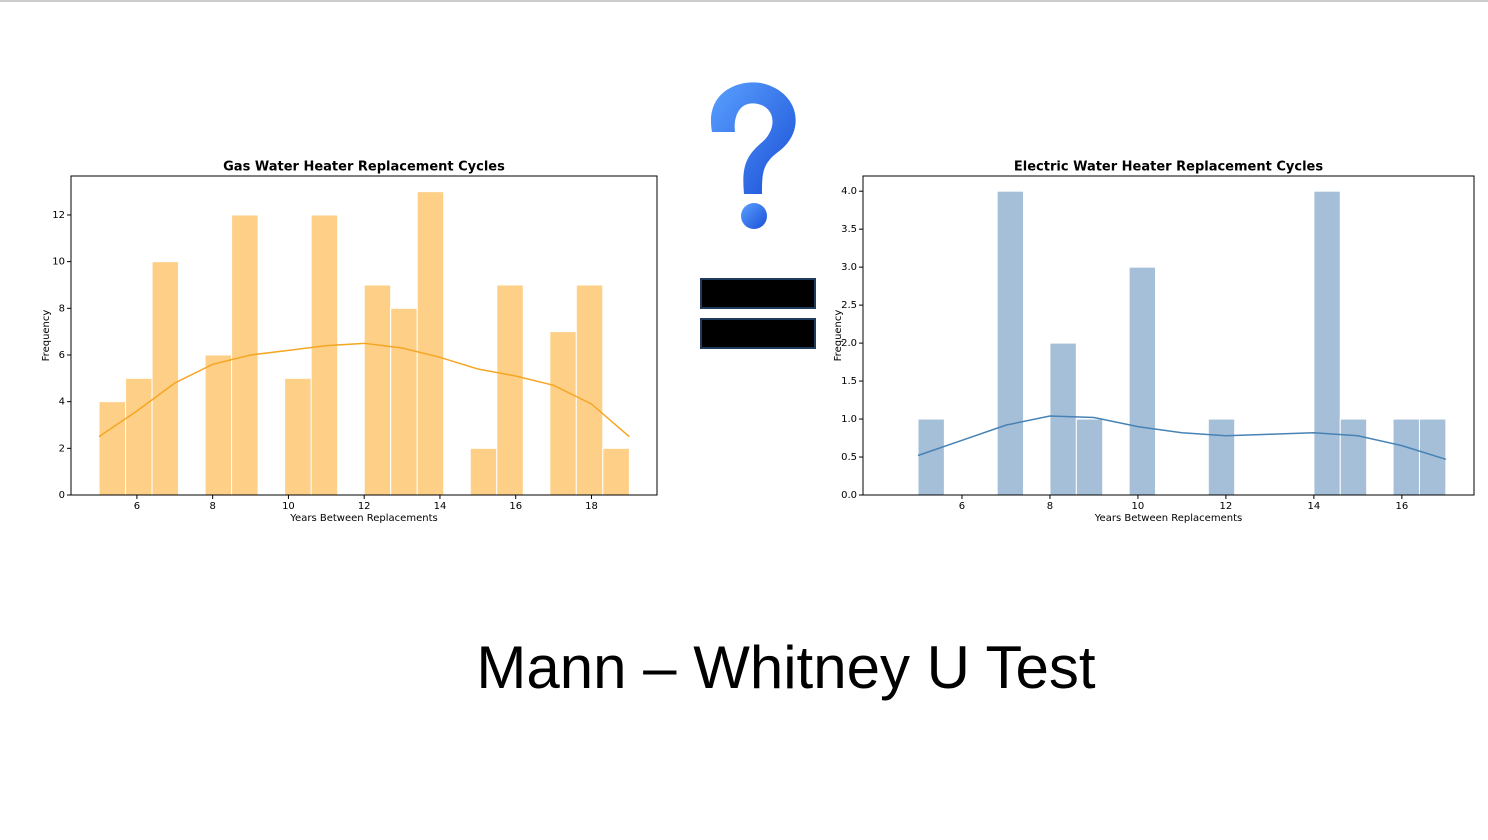 The width and height of the screenshot is (1488, 840). What do you see at coordinates (849, 457) in the screenshot?
I see `y-tick-label: 0.5` at bounding box center [849, 457].